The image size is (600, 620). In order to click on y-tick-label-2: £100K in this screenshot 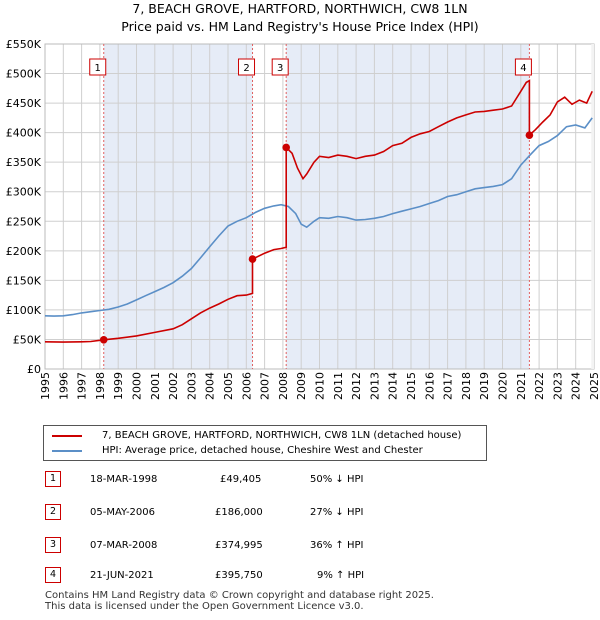, I will do `click(24, 310)`.